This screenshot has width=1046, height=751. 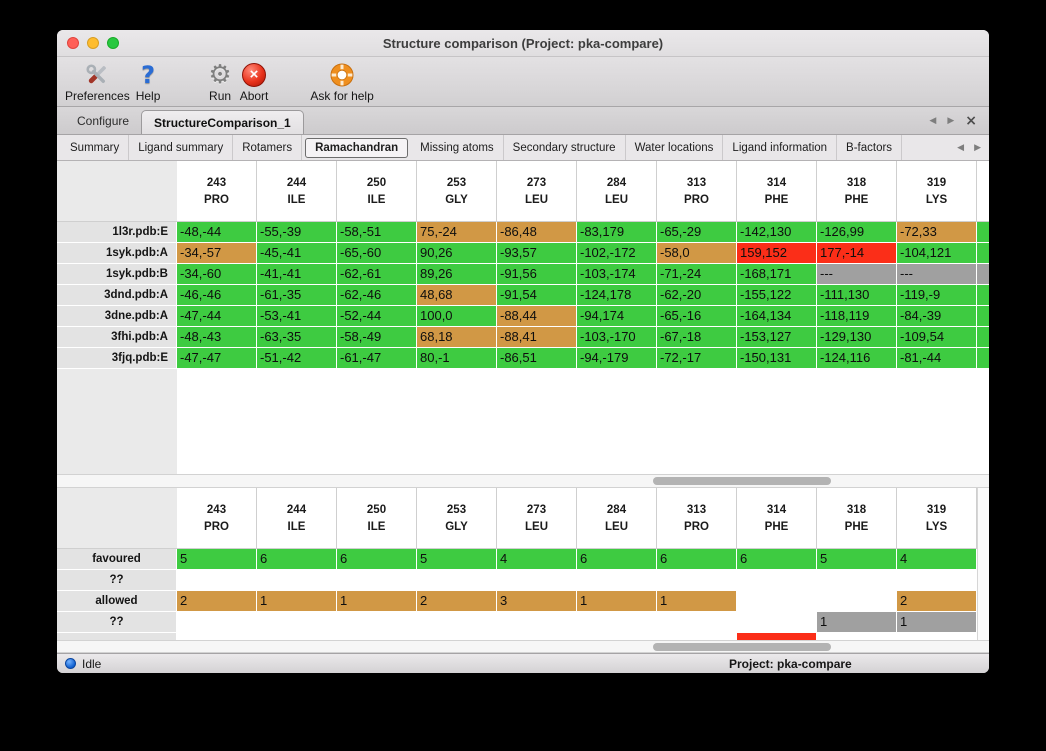 What do you see at coordinates (296, 295) in the screenshot?
I see `table-cell: -61,-35` at bounding box center [296, 295].